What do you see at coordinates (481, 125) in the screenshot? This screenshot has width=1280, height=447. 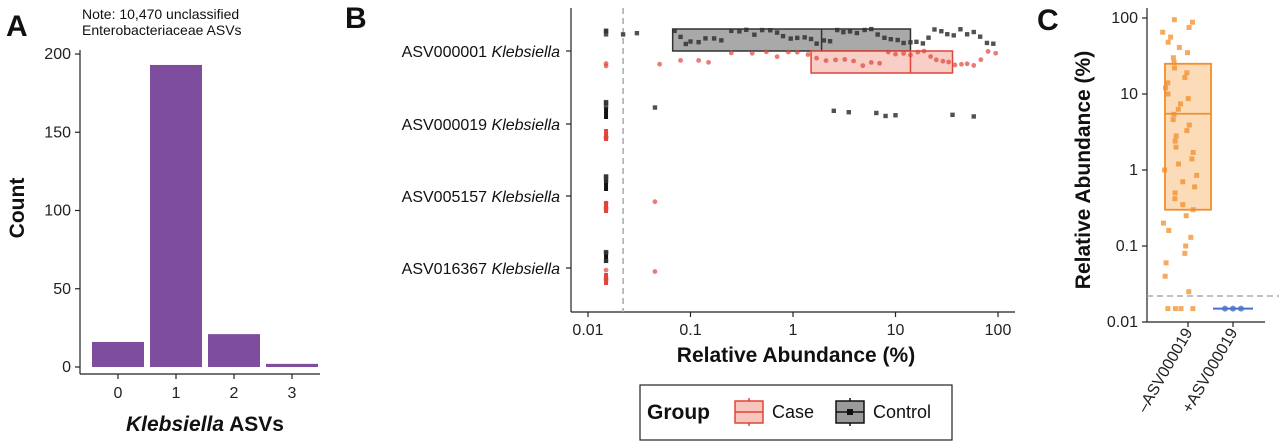 I see `panel-b-row-label: ASV000019 Klebsiella` at bounding box center [481, 125].